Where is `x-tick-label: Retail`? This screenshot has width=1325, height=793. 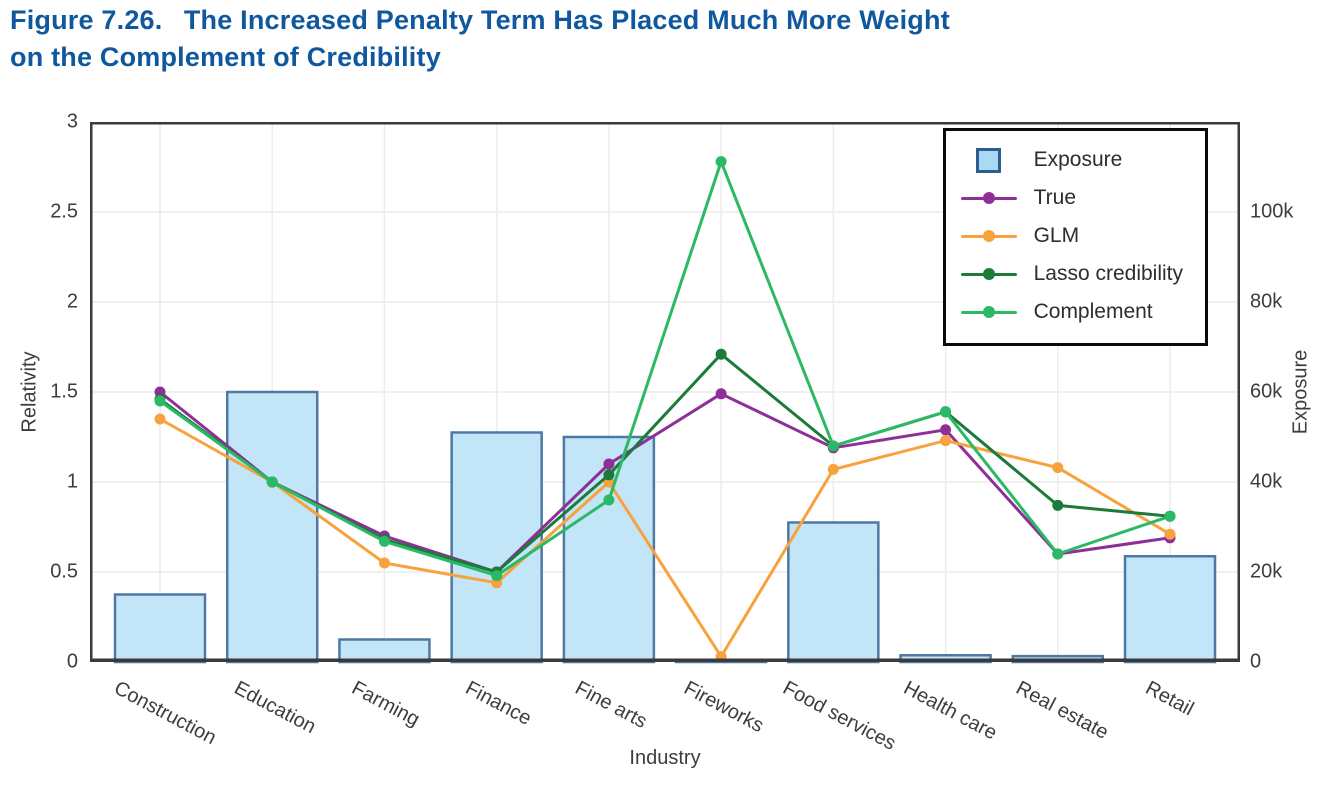
x-tick-label: Retail is located at coordinates (1169, 699).